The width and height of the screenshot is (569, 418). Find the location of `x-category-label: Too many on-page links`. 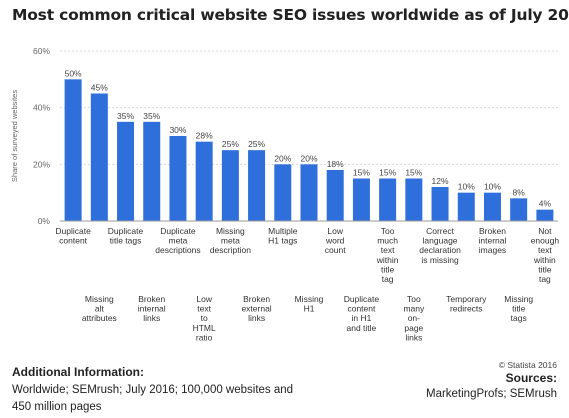

x-category-label: Too many on-page links is located at coordinates (414, 318).